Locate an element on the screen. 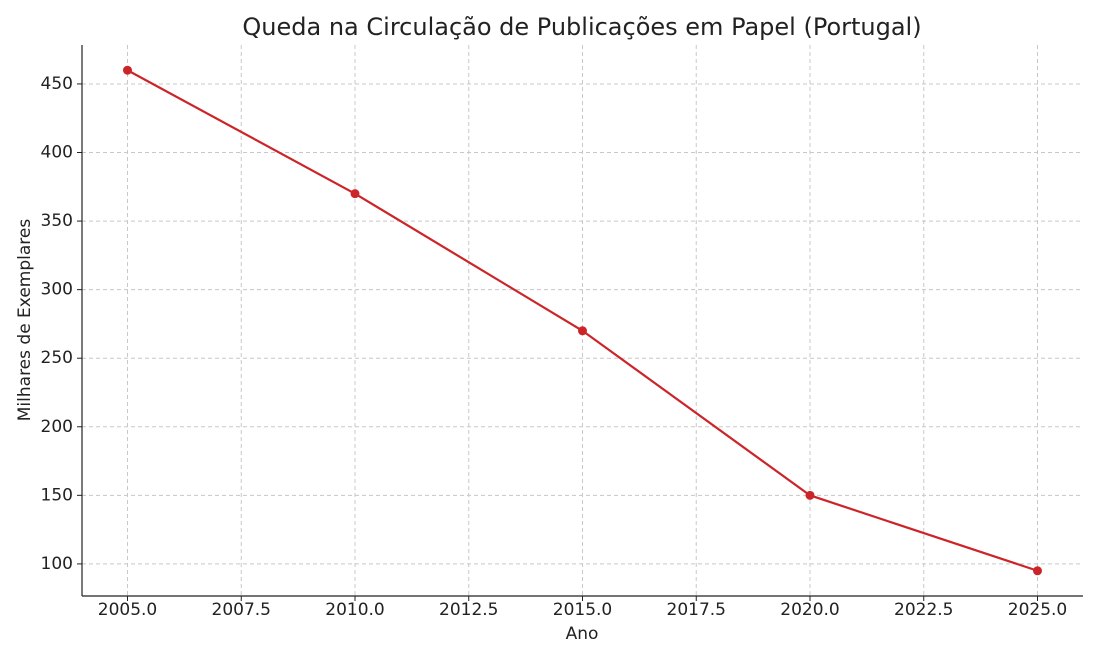  x-tick-label: 2017.5 is located at coordinates (696, 610).